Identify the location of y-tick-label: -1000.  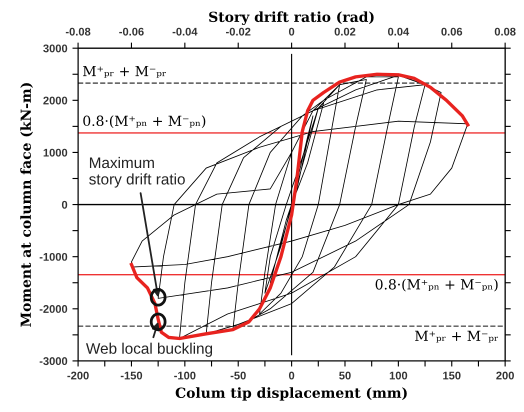
(54, 256).